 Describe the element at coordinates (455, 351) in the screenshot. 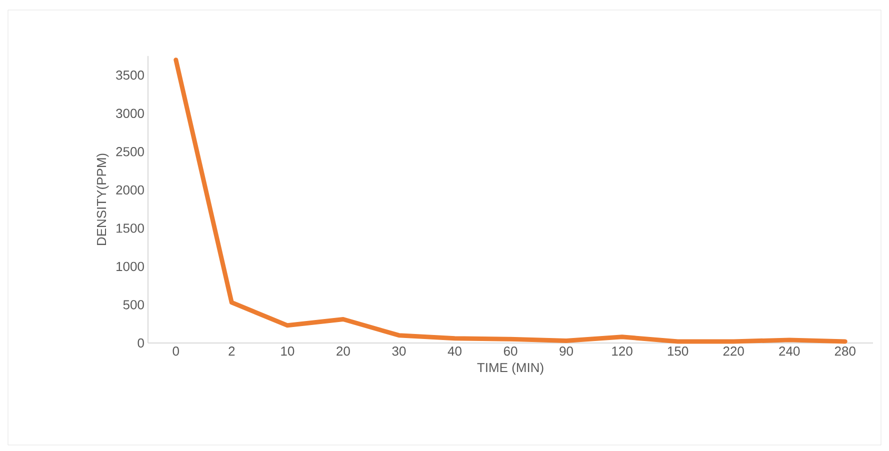

I see `x-tick-label: 40` at that location.